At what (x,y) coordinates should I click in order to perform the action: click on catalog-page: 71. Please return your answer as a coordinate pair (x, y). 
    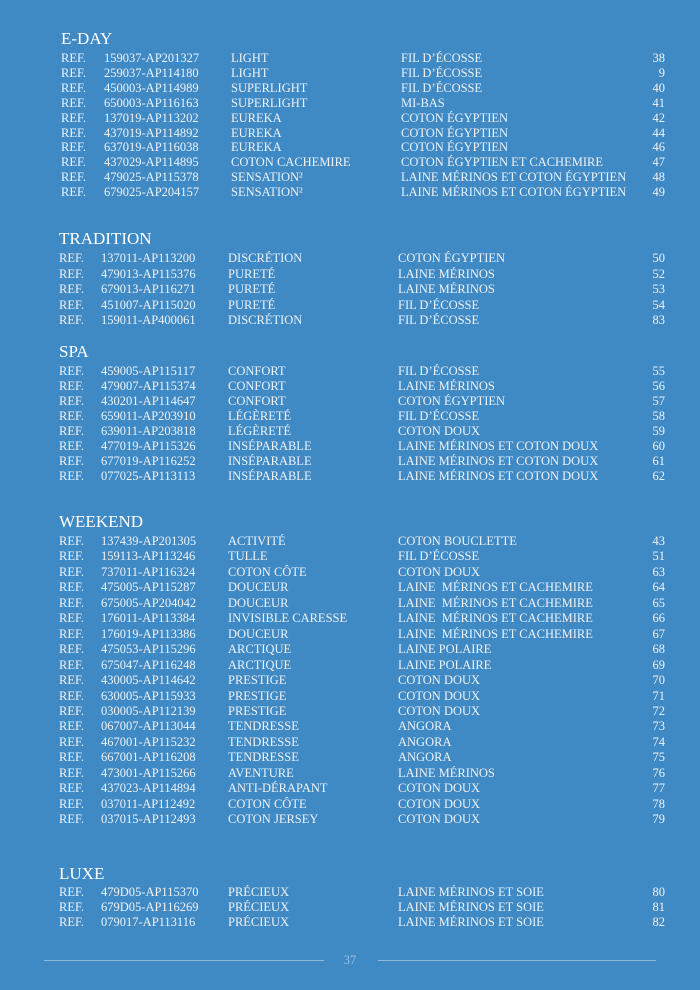
    Looking at the image, I should click on (659, 695).